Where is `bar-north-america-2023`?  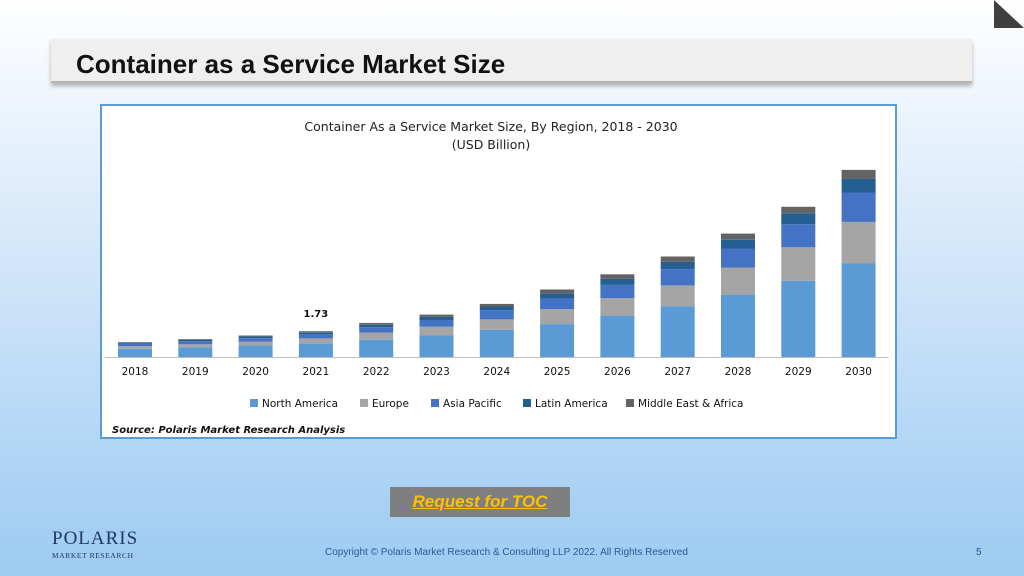 bar-north-america-2023 is located at coordinates (436, 346).